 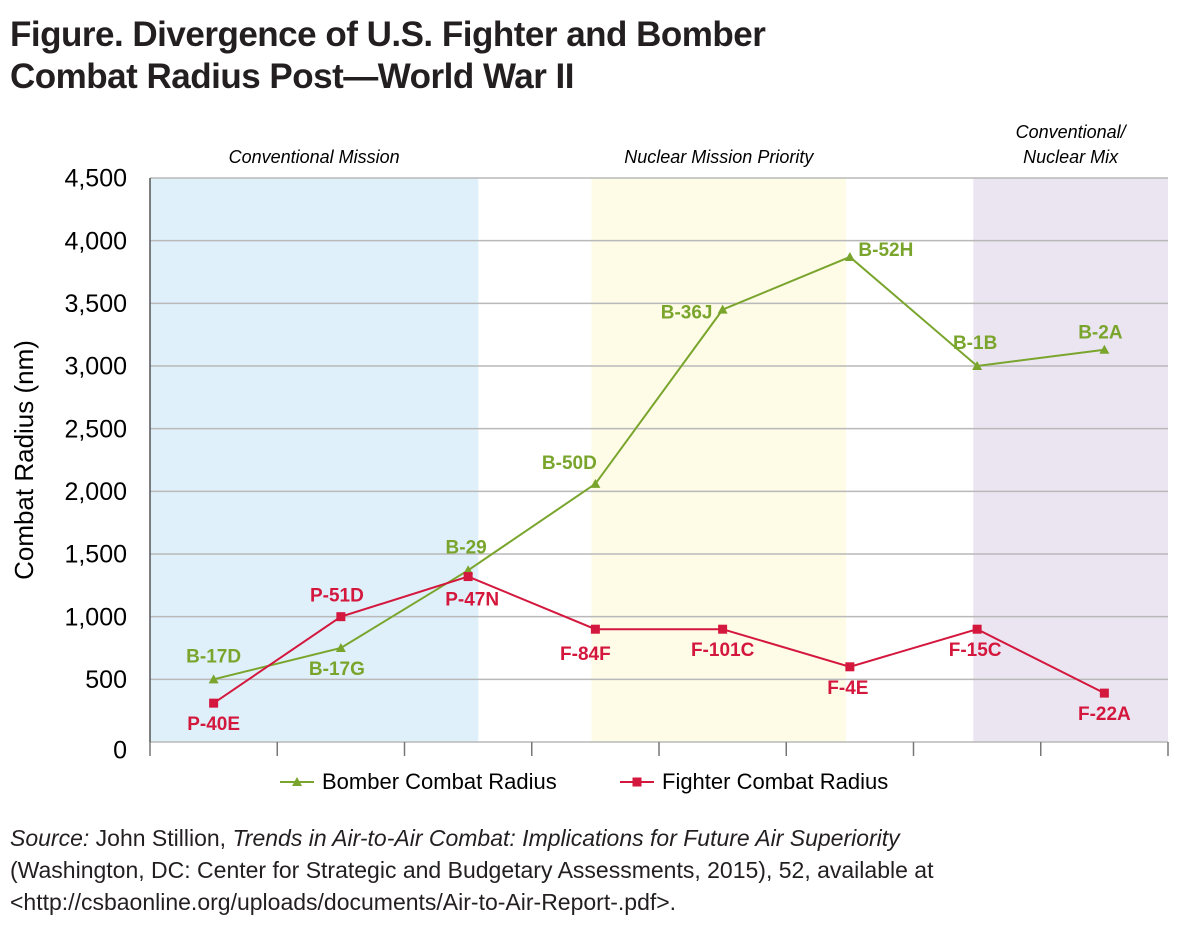 What do you see at coordinates (569, 463) in the screenshot?
I see `data-label: B-50D` at bounding box center [569, 463].